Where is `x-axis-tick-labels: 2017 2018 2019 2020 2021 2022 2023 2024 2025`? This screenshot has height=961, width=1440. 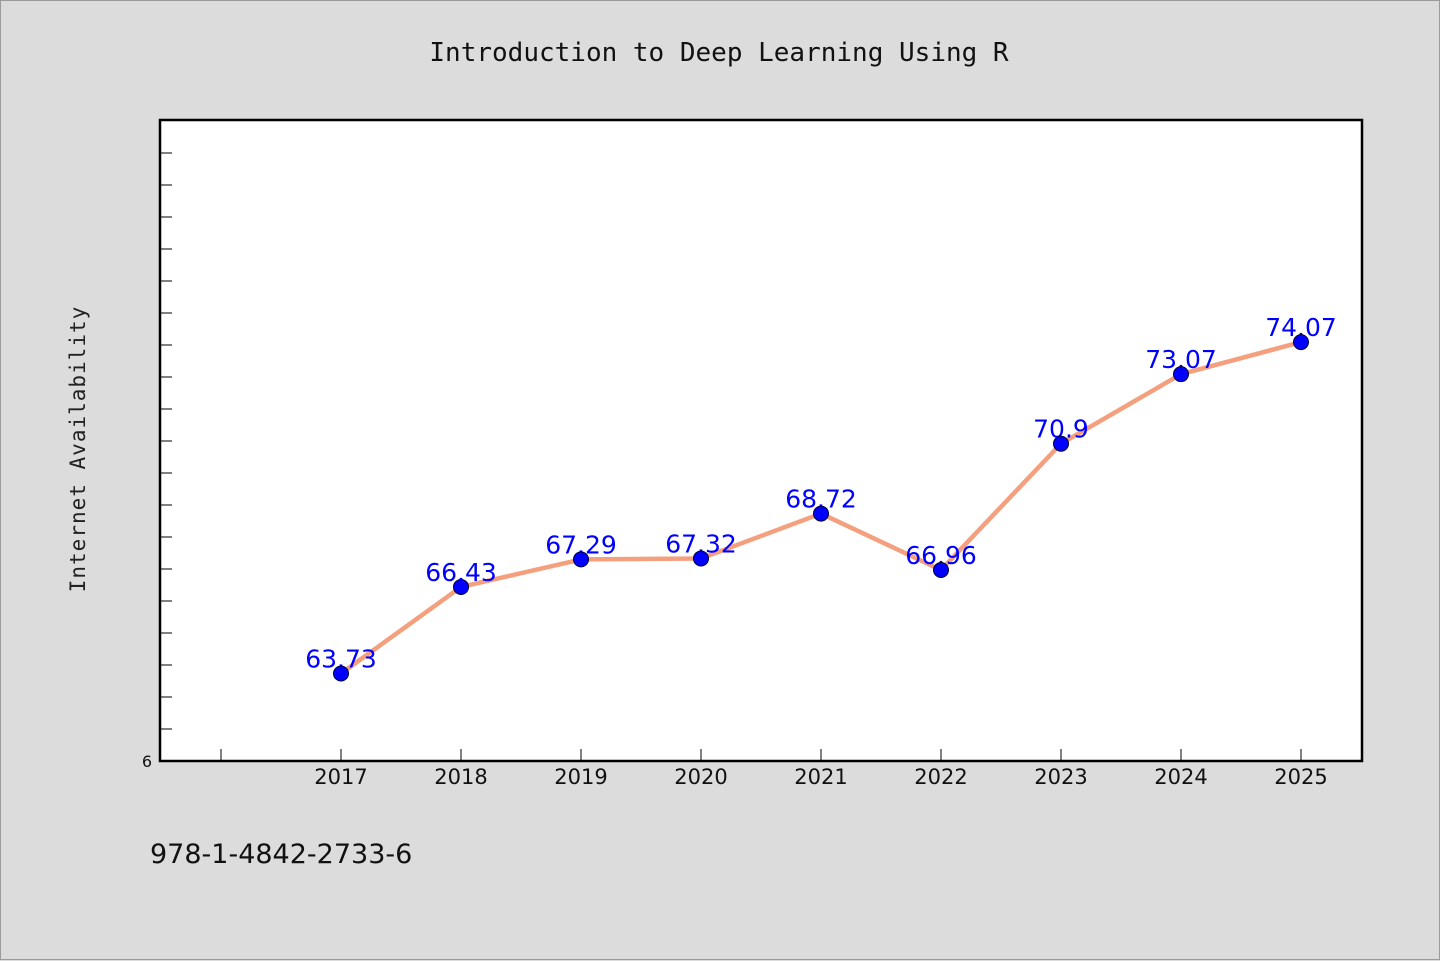
x-axis-tick-labels: 2017 2018 2019 2020 2021 2022 2023 2024 2025 is located at coordinates (820, 777).